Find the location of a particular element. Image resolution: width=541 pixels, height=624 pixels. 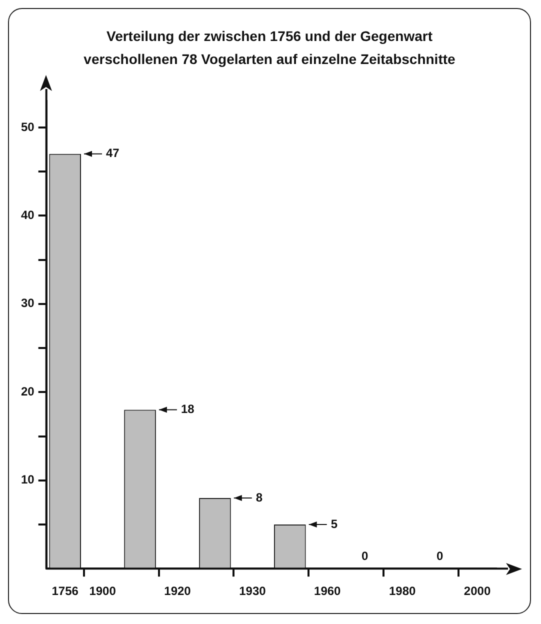

x-tick-label: 1756 is located at coordinates (65, 591).